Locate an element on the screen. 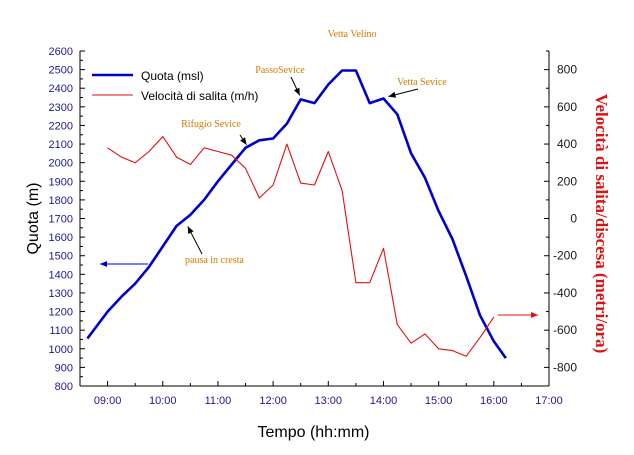 This screenshot has height=455, width=634. x-tick-label: 12:00 is located at coordinates (273, 401).